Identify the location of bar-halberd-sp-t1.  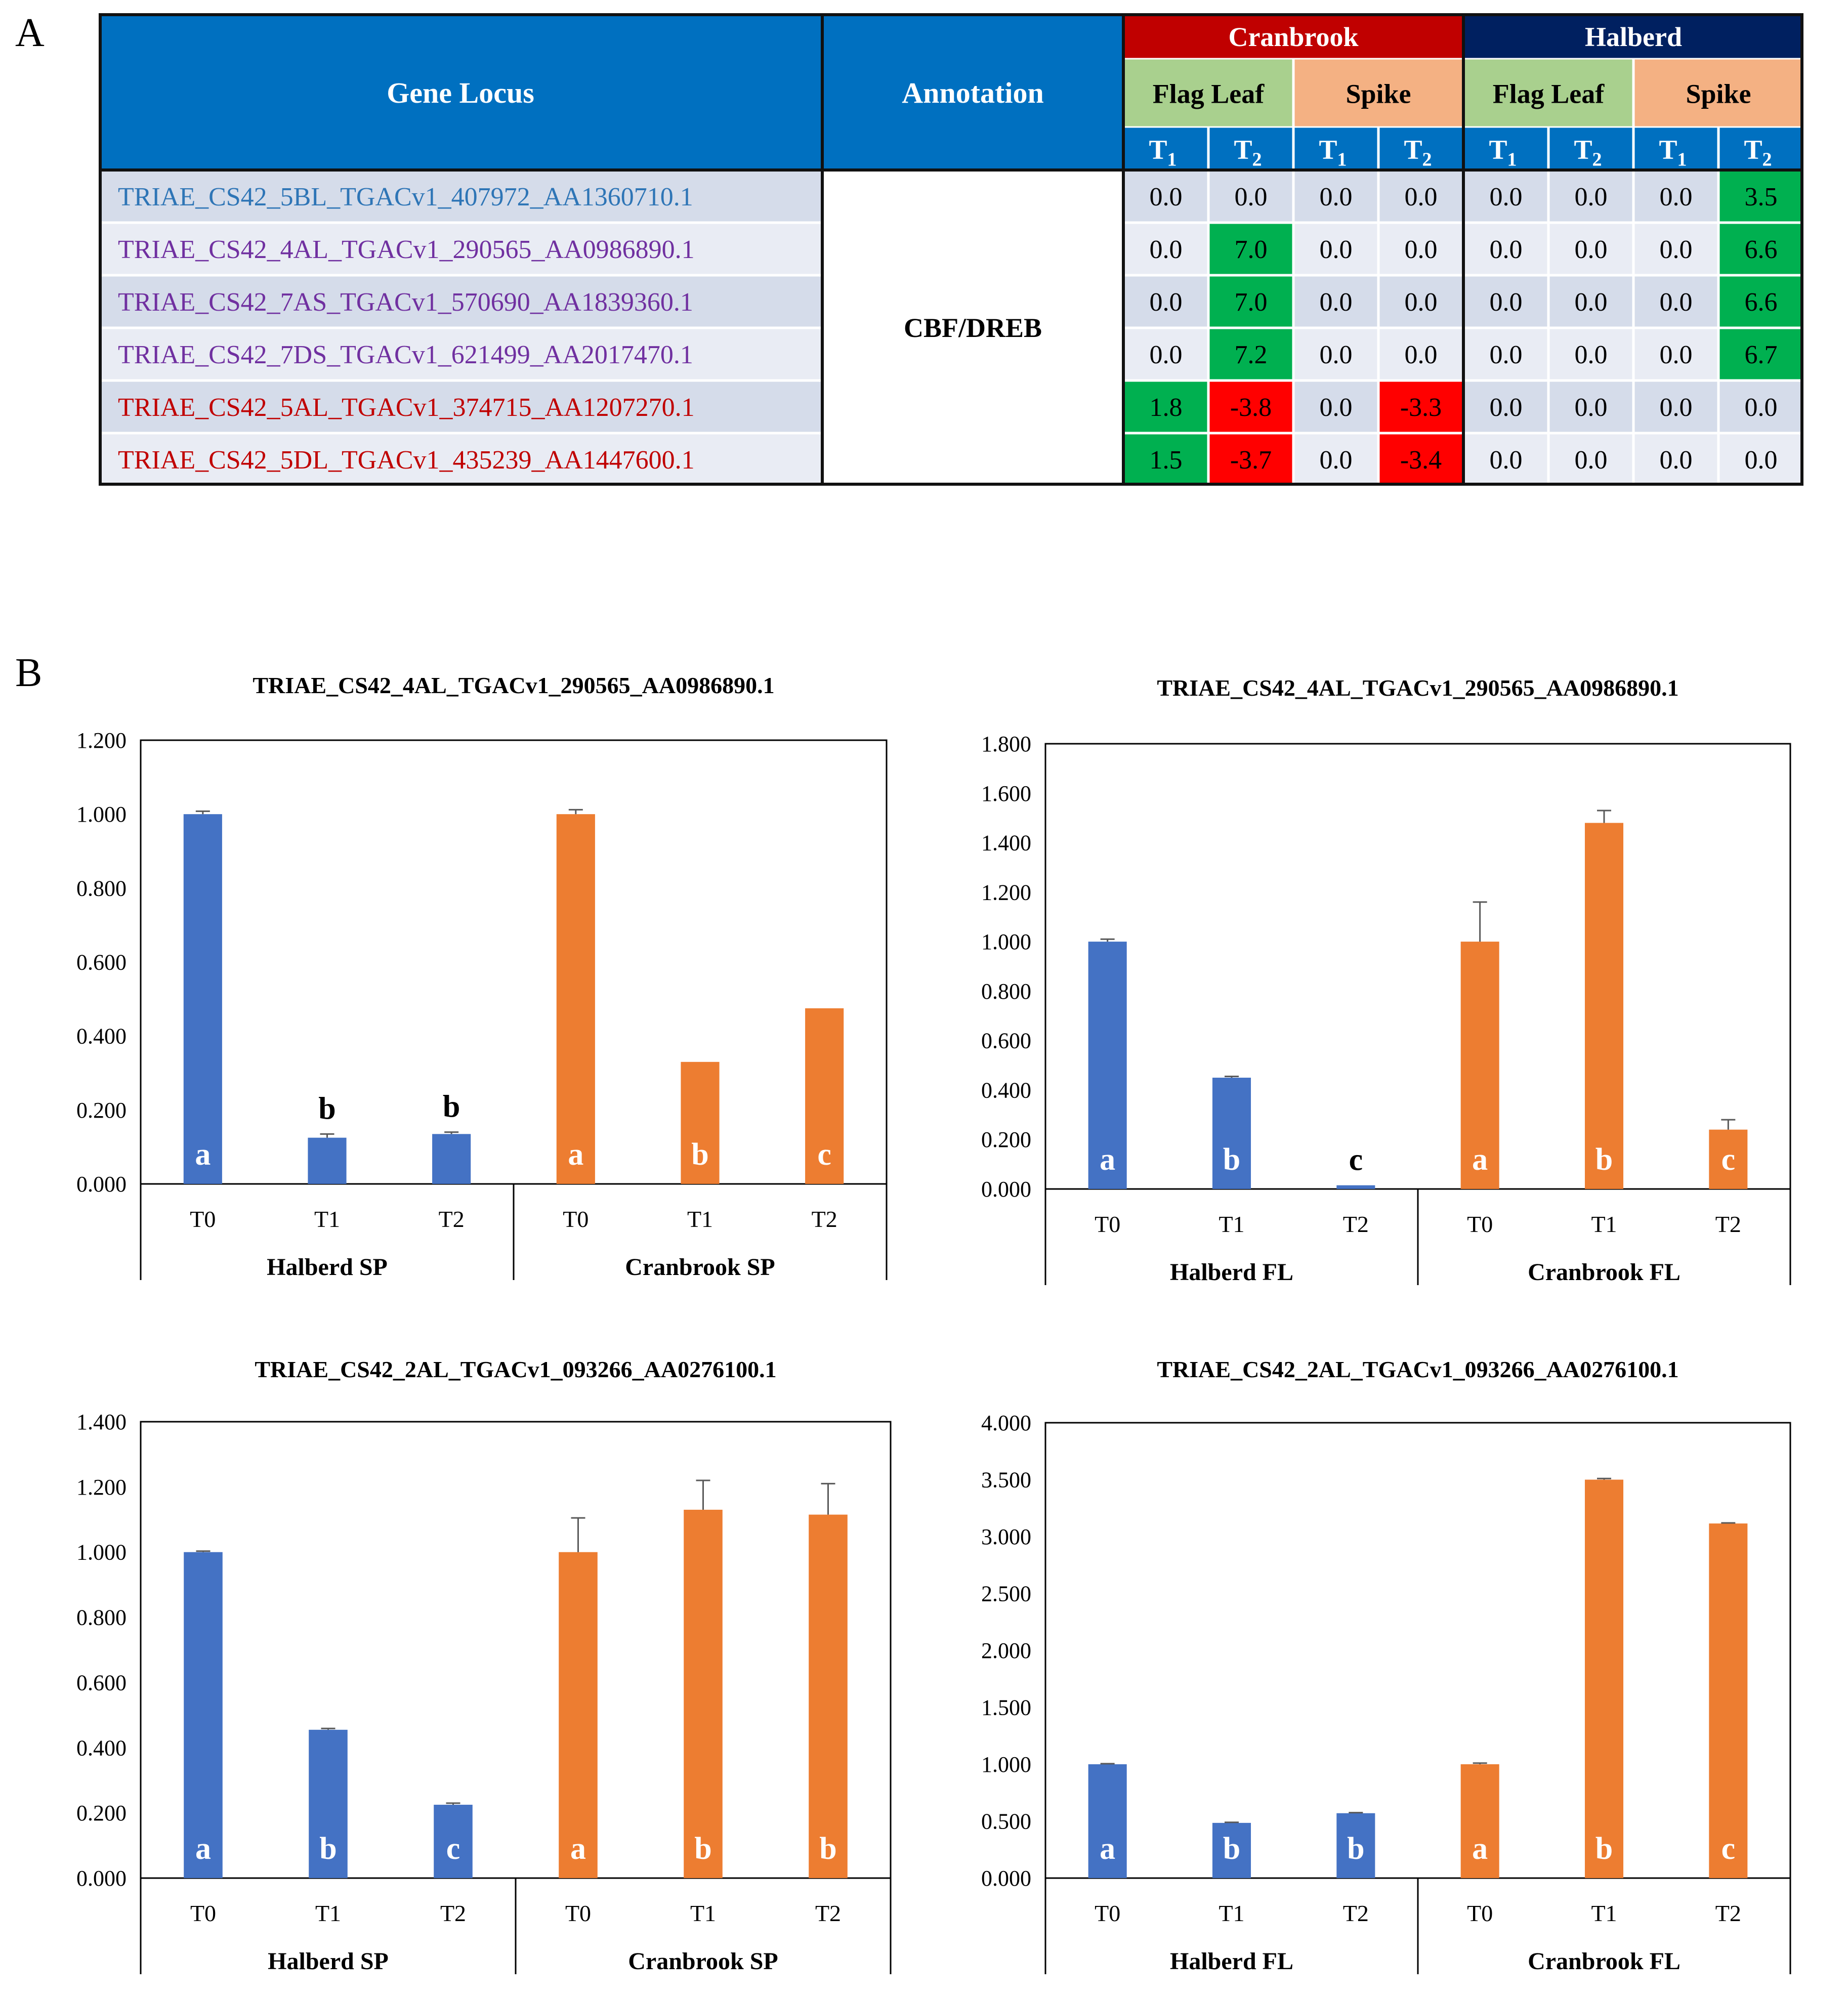
(327, 1160).